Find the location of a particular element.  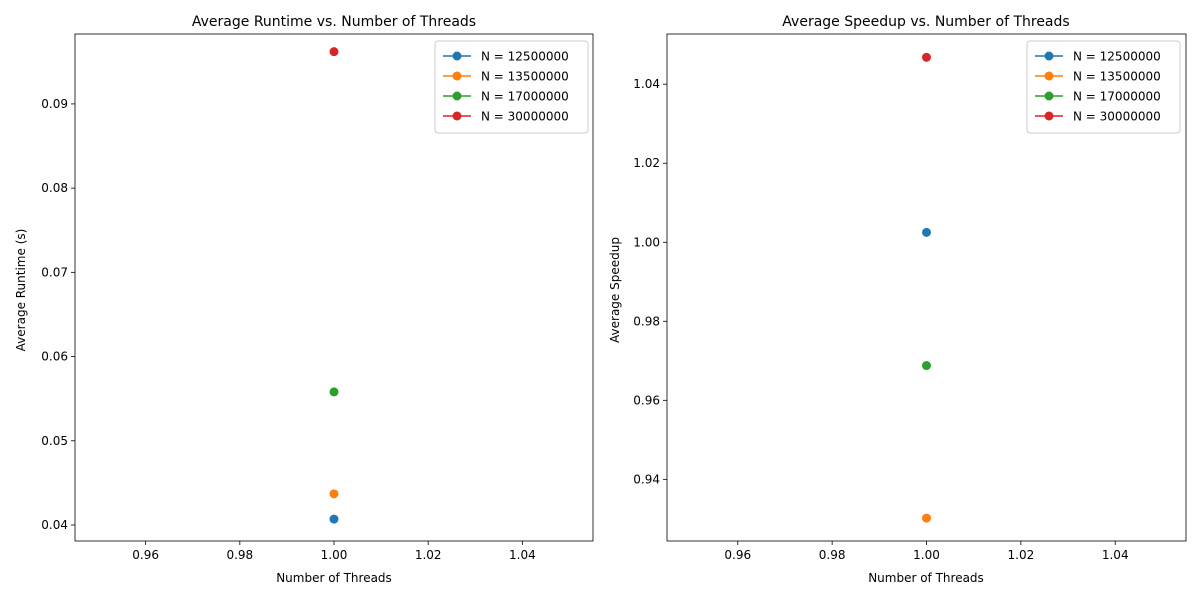

speedup-chart-ytick-label: 0.98 is located at coordinates (646, 321).